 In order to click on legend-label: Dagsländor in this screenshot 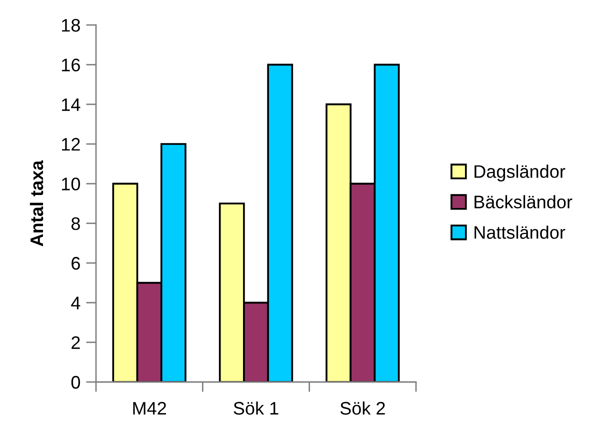, I will do `click(520, 173)`.